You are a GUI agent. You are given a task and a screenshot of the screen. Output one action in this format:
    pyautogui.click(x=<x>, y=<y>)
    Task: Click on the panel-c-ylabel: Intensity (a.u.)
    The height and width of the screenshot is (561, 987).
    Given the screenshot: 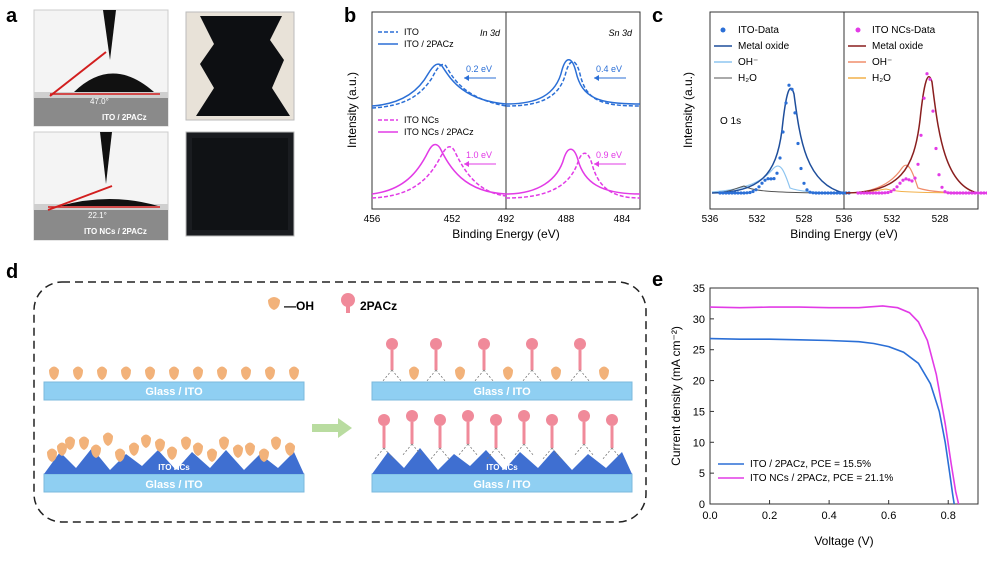 What is the action you would take?
    pyautogui.click(x=688, y=110)
    